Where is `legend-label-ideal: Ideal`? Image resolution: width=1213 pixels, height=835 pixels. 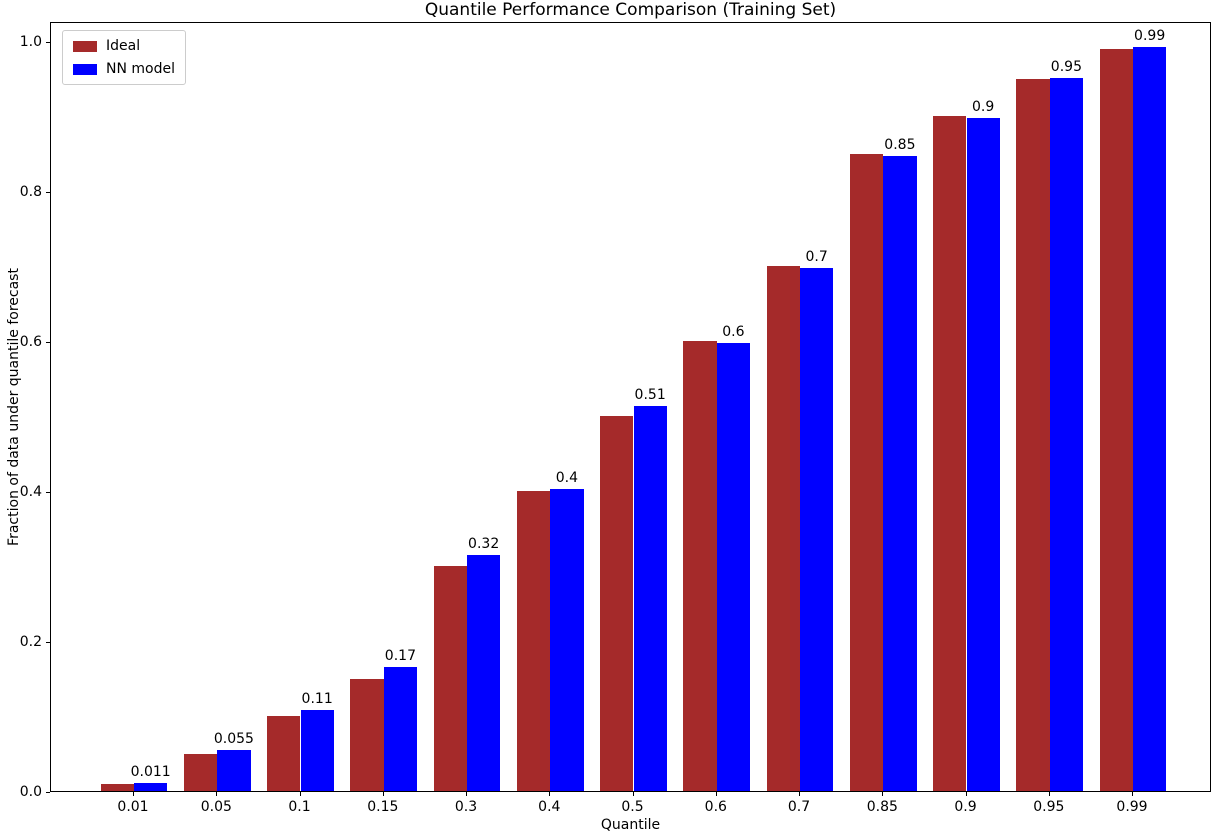 legend-label-ideal: Ideal is located at coordinates (123, 46).